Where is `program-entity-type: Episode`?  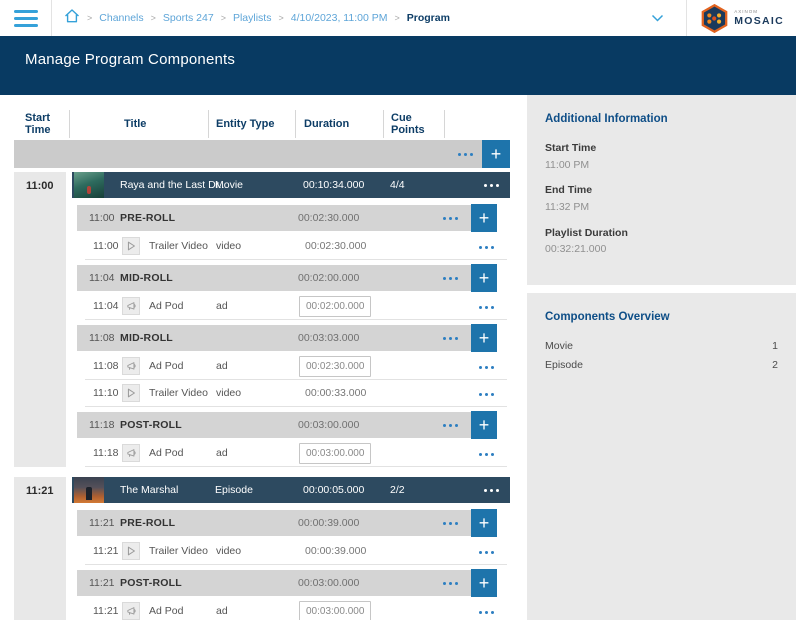 program-entity-type: Episode is located at coordinates (234, 490).